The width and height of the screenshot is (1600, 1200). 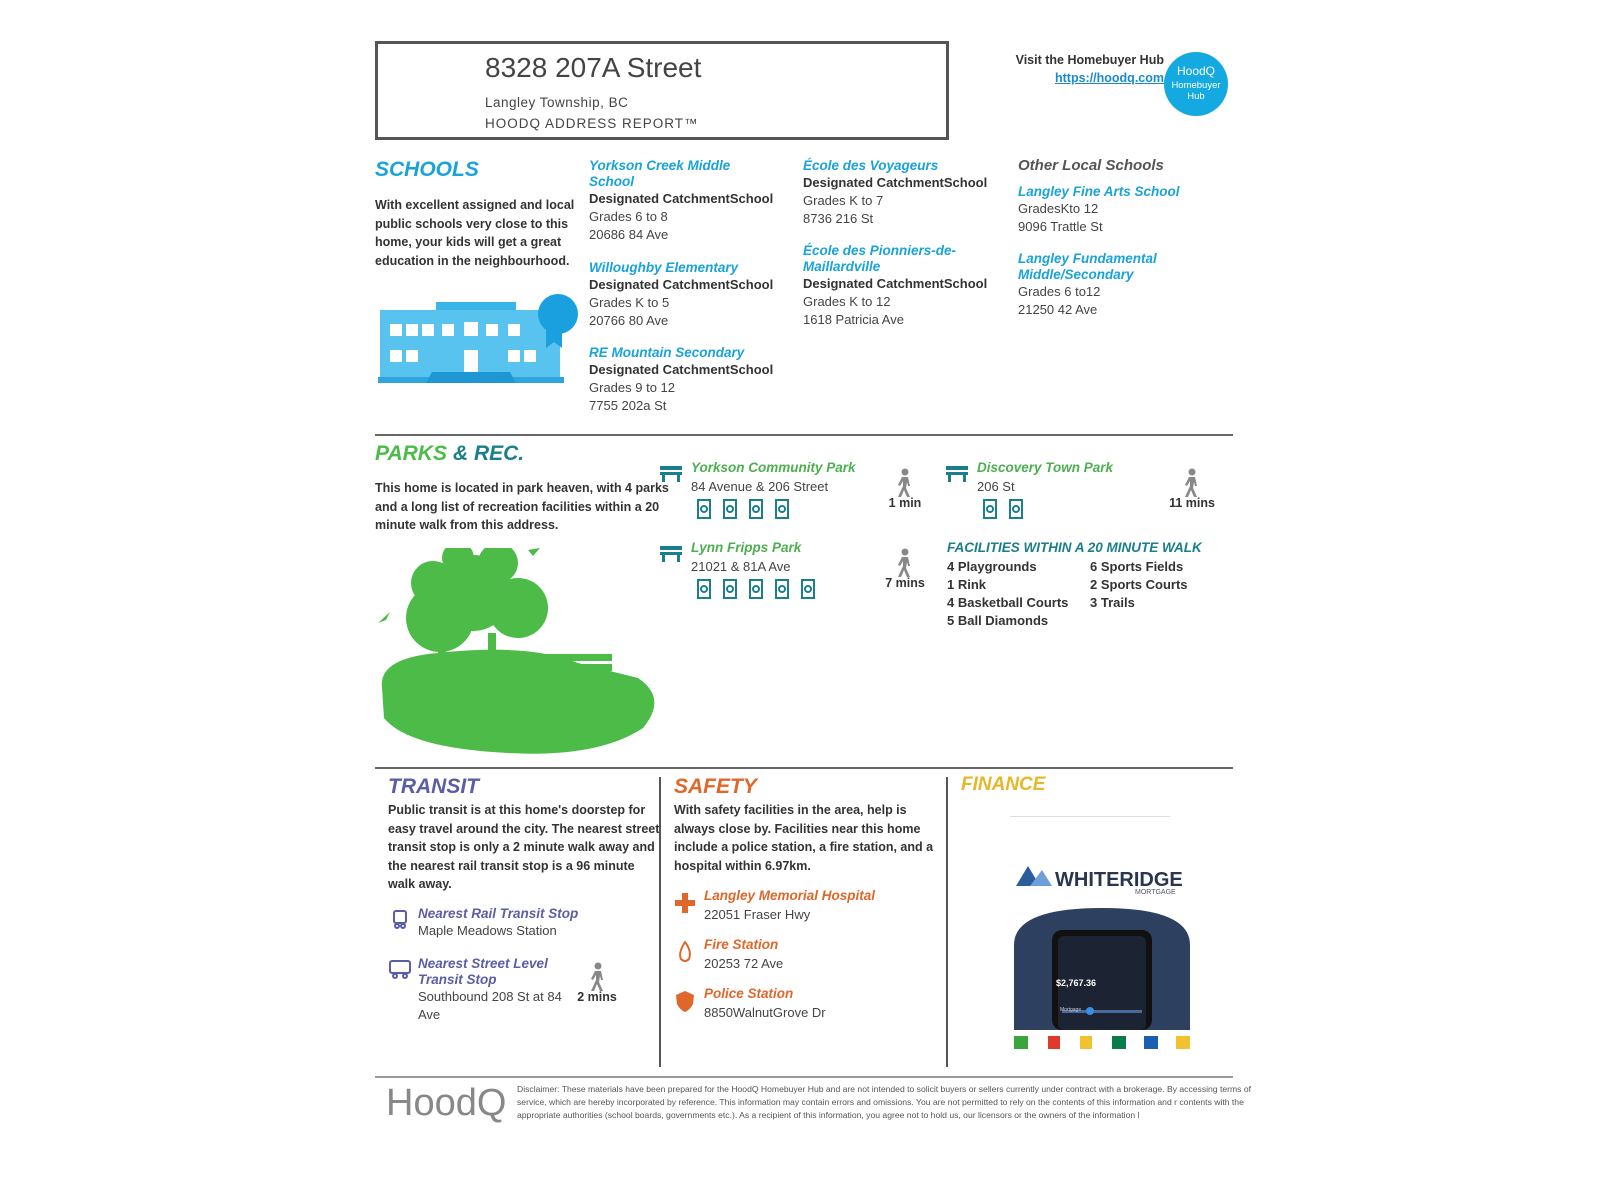 I want to click on hub-prompt: Visit the Homebuyer Hub, so click(x=1089, y=60).